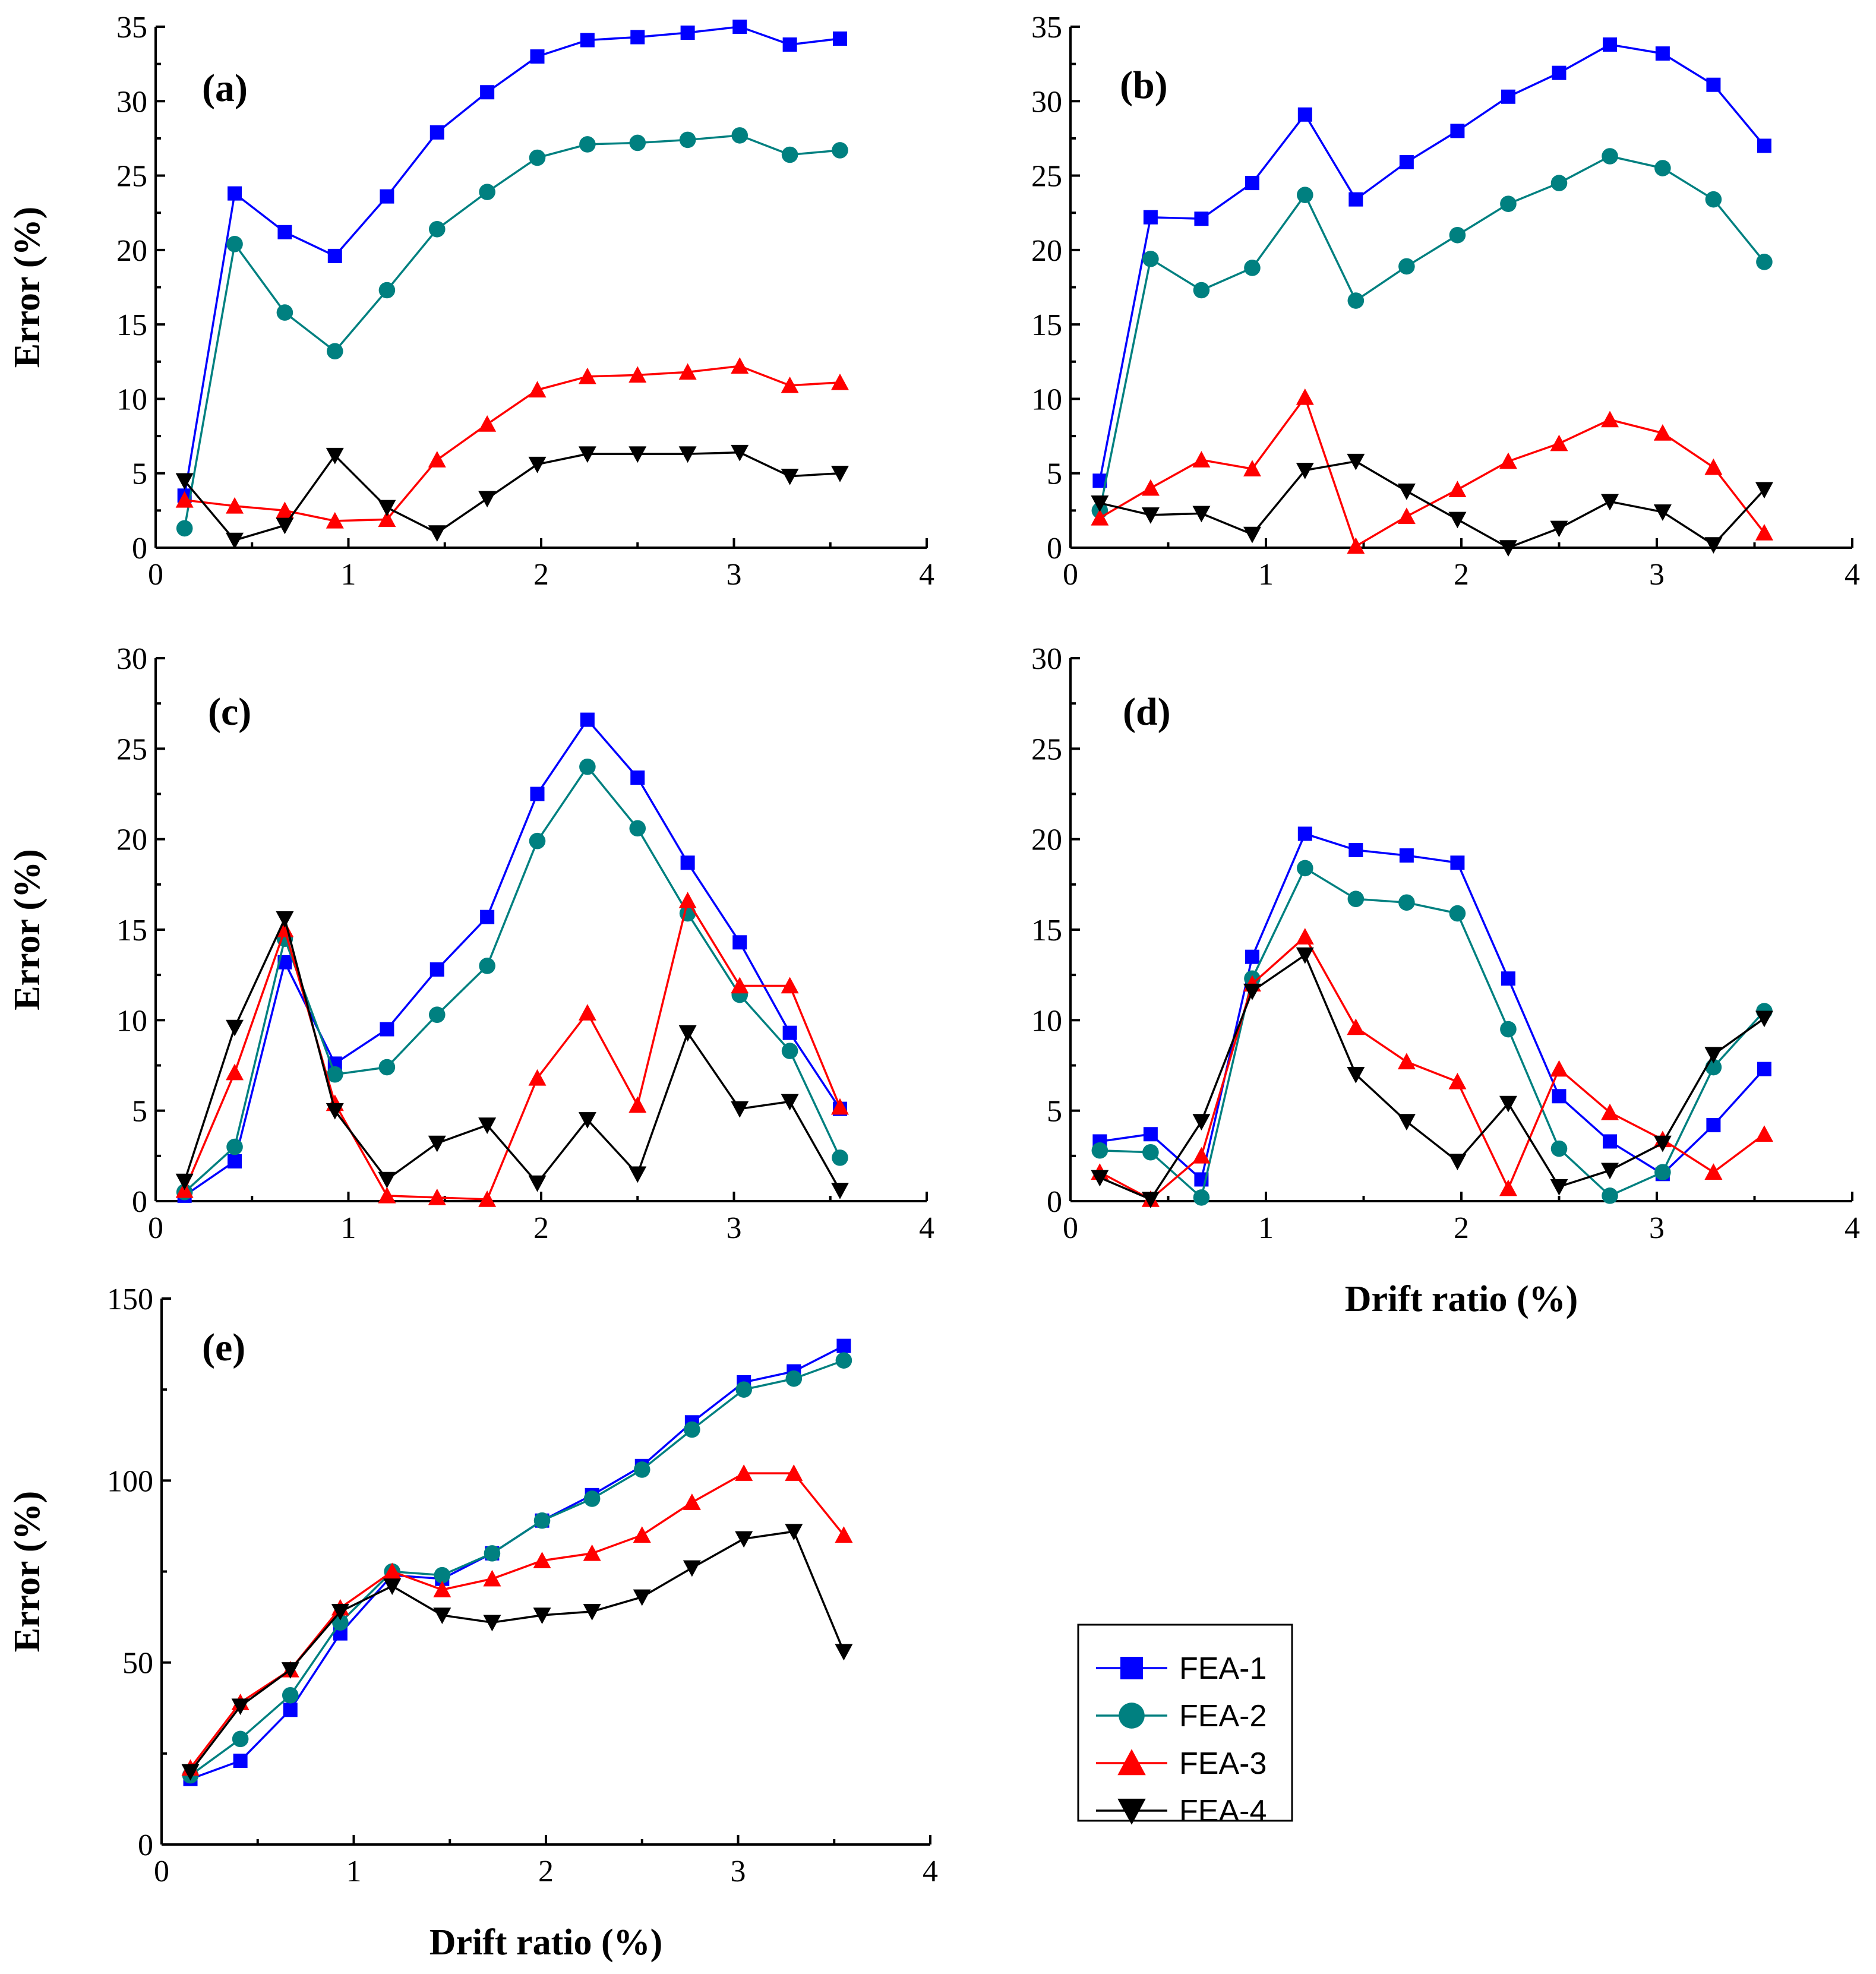 This screenshot has width=1876, height=1974. I want to click on legend-label: FEA-3, so click(1223, 1763).